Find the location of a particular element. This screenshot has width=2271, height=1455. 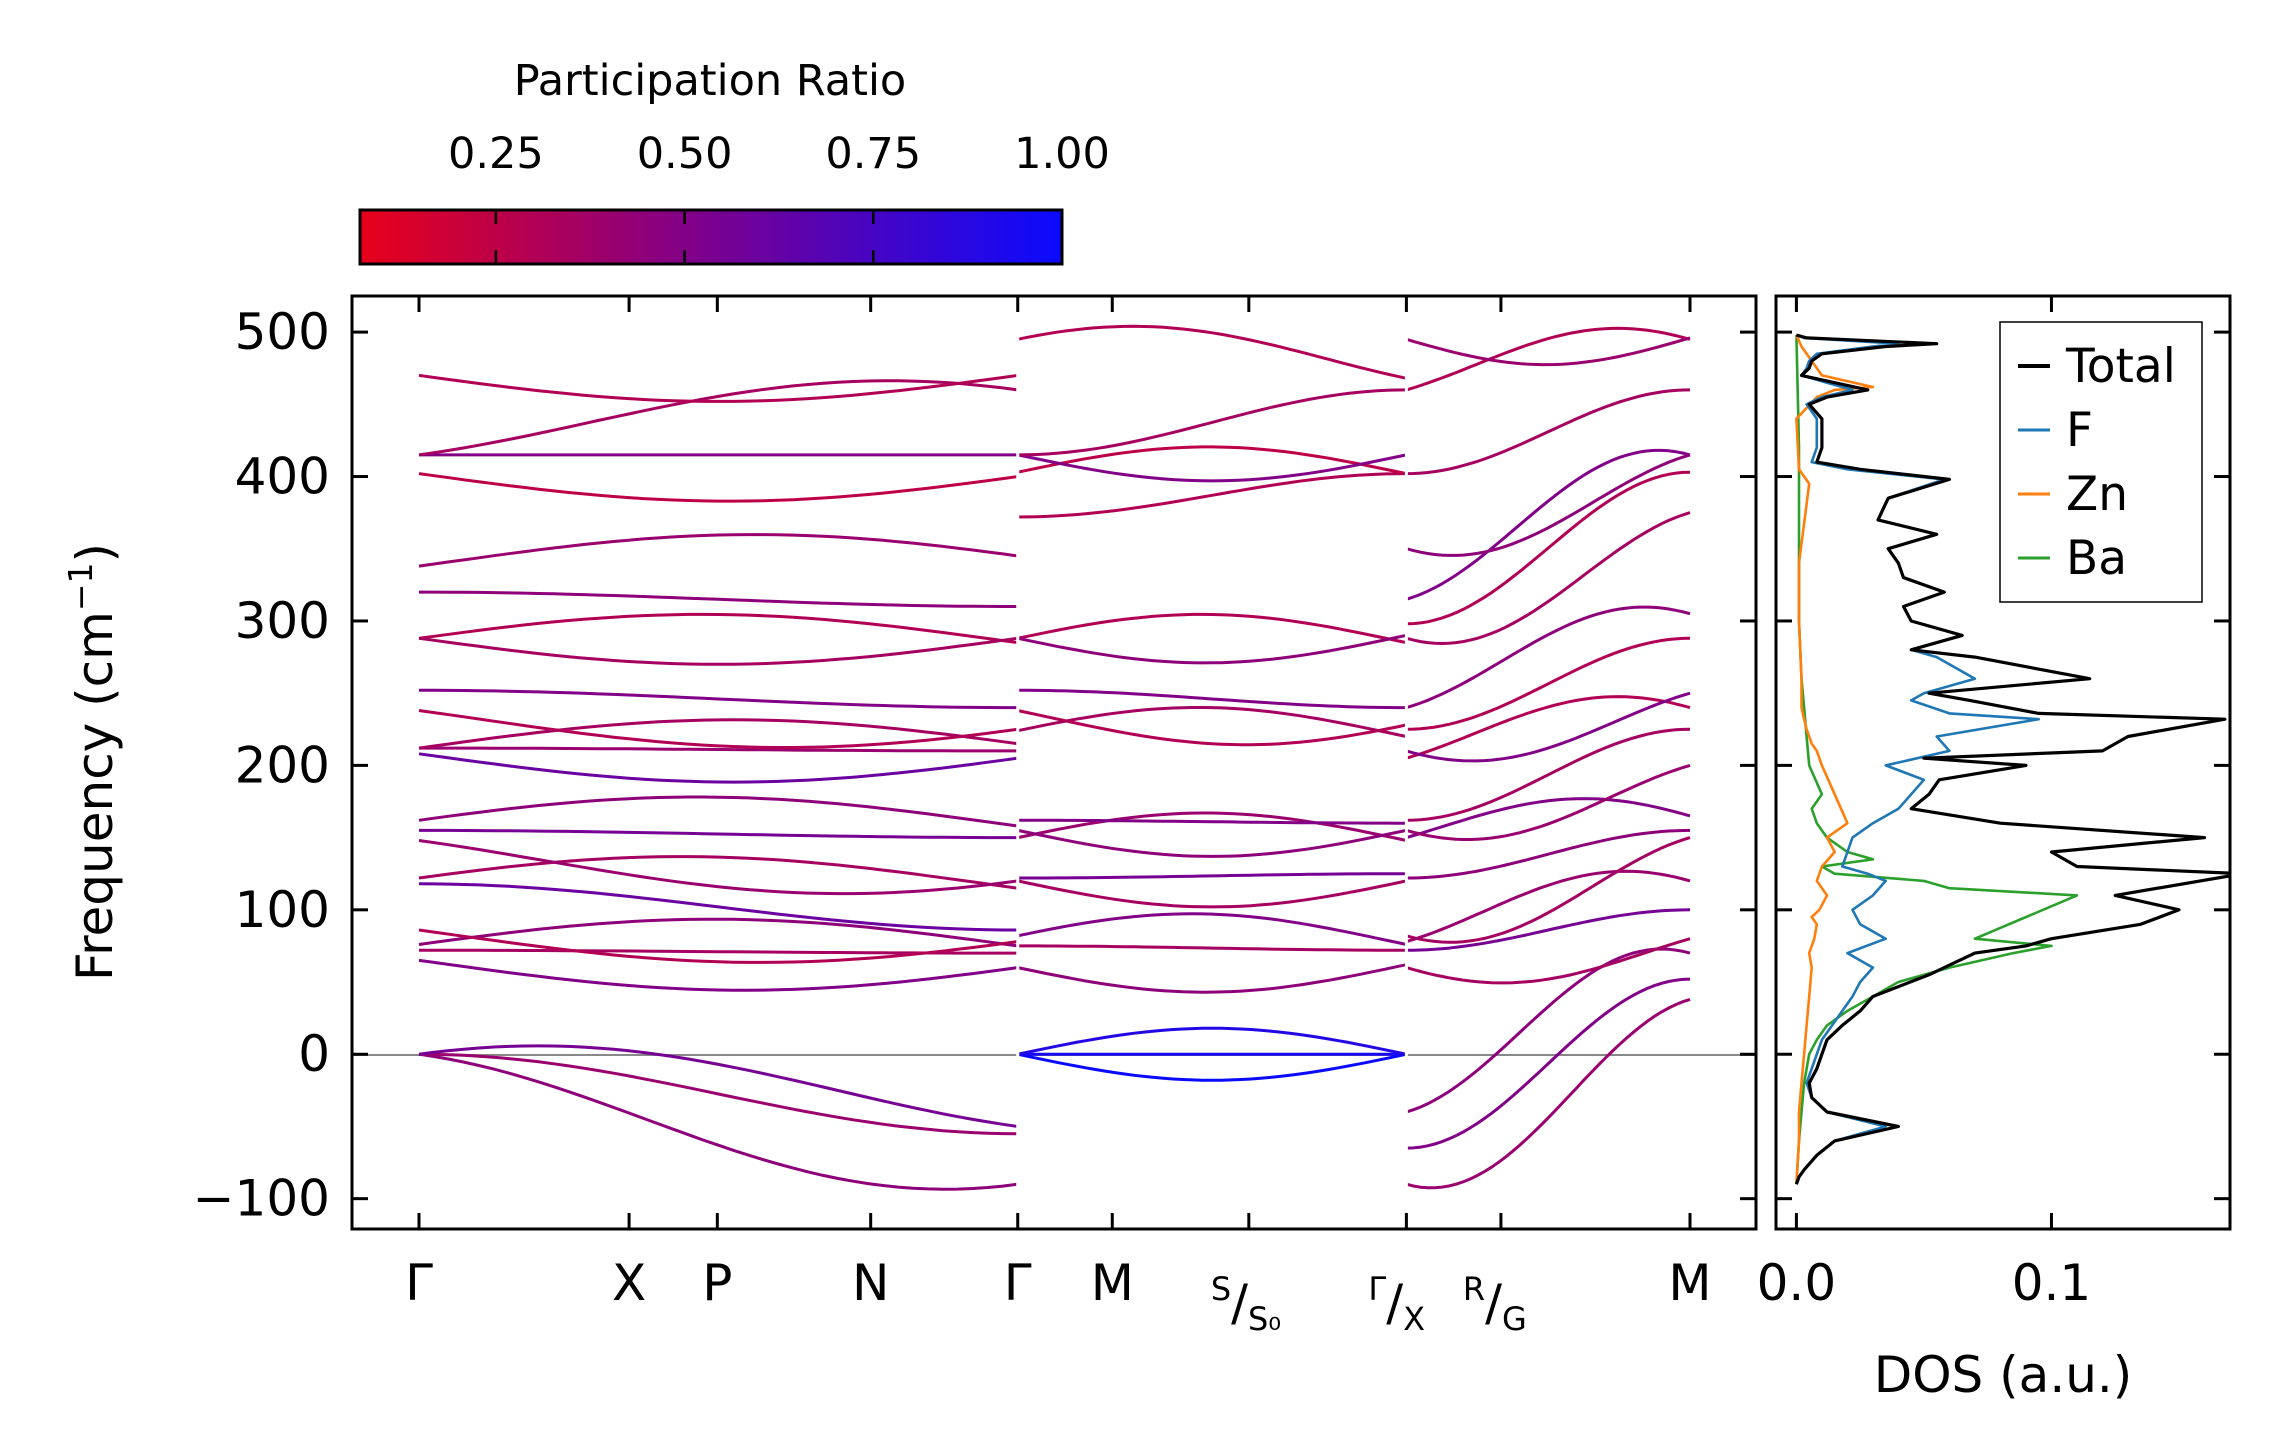

dos-series-total is located at coordinates (2012, 759).